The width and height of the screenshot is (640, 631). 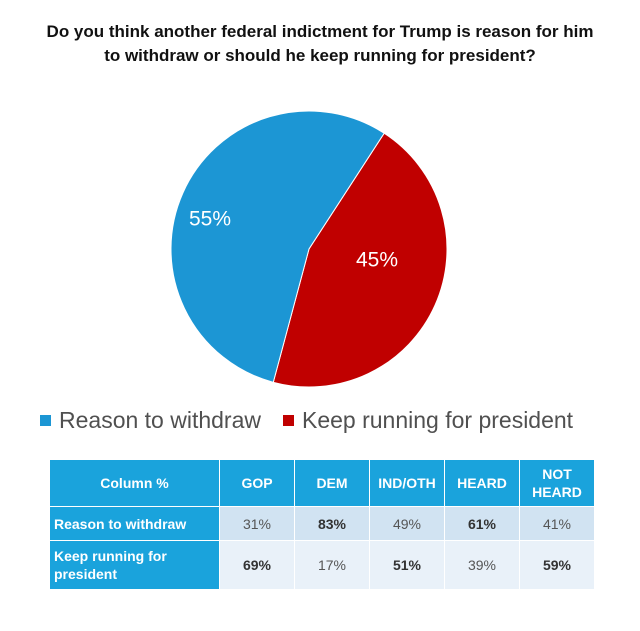 What do you see at coordinates (257, 565) in the screenshot?
I see `table-cell: 69%` at bounding box center [257, 565].